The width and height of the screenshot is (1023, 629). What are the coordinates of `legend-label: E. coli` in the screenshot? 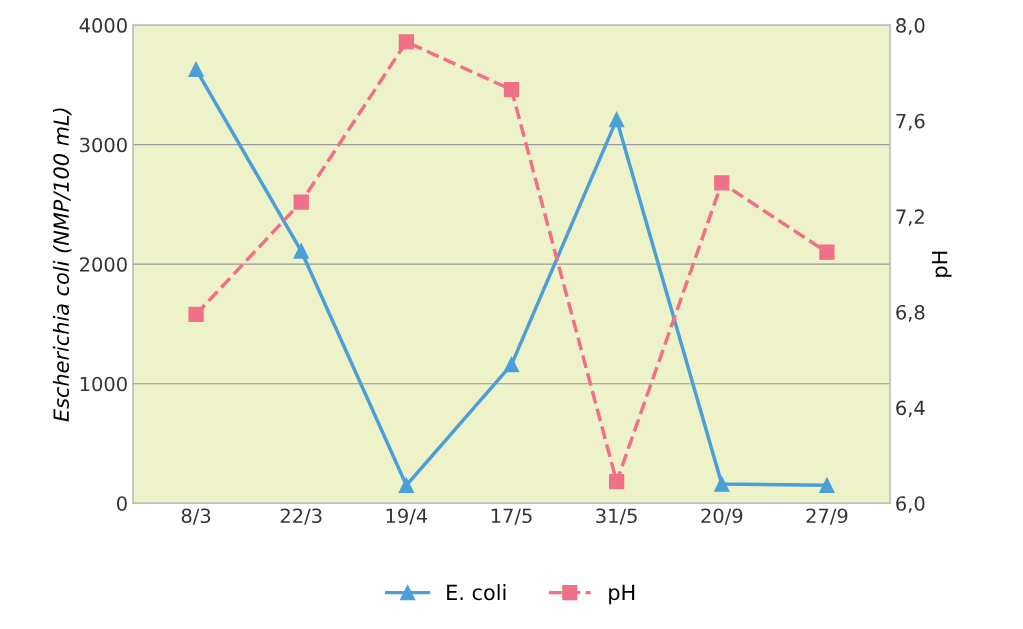 It's located at (476, 592).